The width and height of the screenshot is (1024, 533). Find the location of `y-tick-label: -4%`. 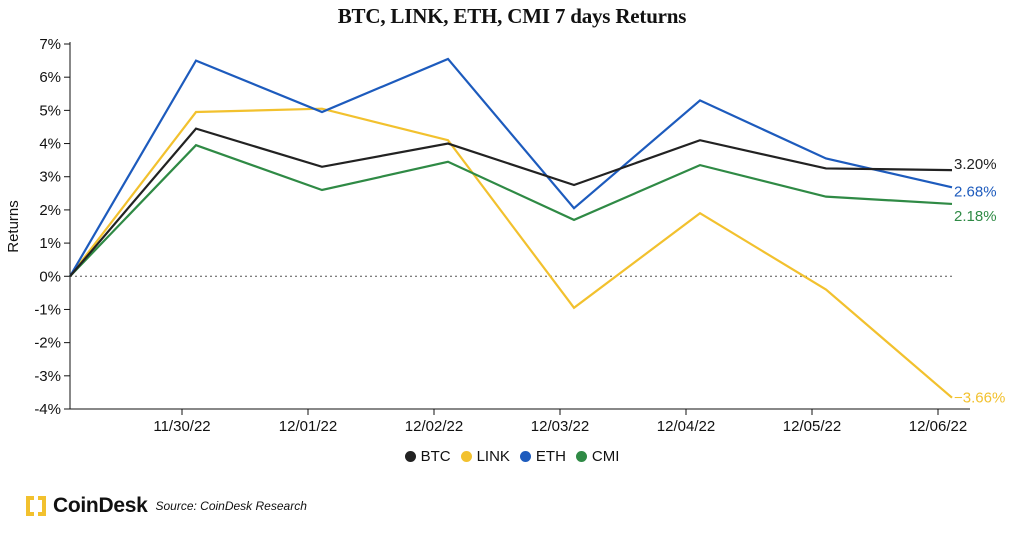

y-tick-label: -4% is located at coordinates (47, 409).